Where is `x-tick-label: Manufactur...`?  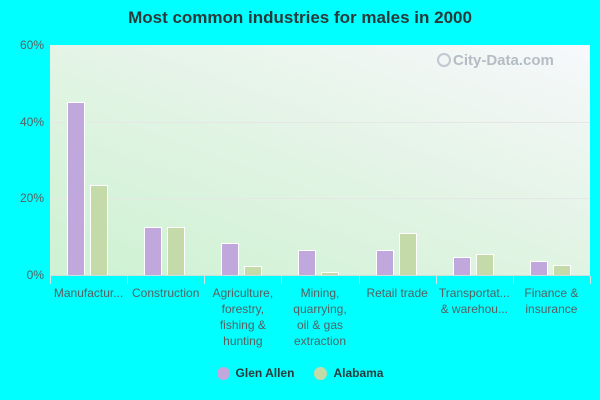 x-tick-label: Manufactur... is located at coordinates (88, 293).